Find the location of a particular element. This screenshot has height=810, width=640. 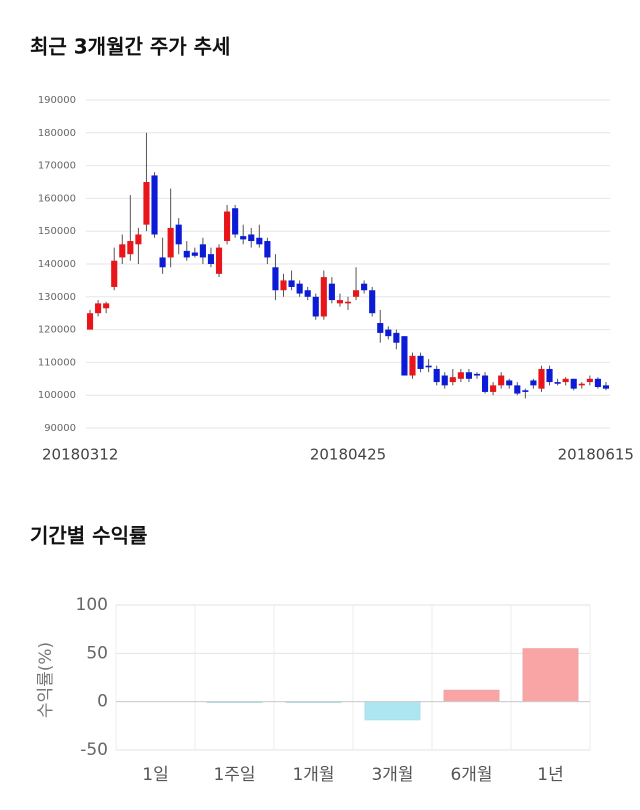

y-tick-label: 100 is located at coordinates (92, 605).